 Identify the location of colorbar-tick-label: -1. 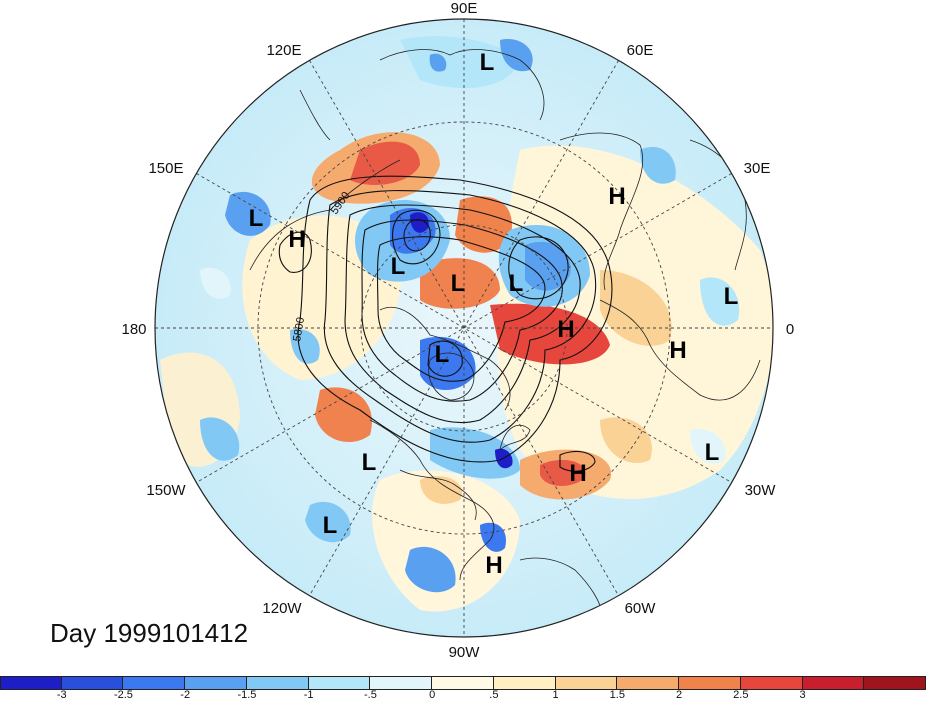
(308, 695).